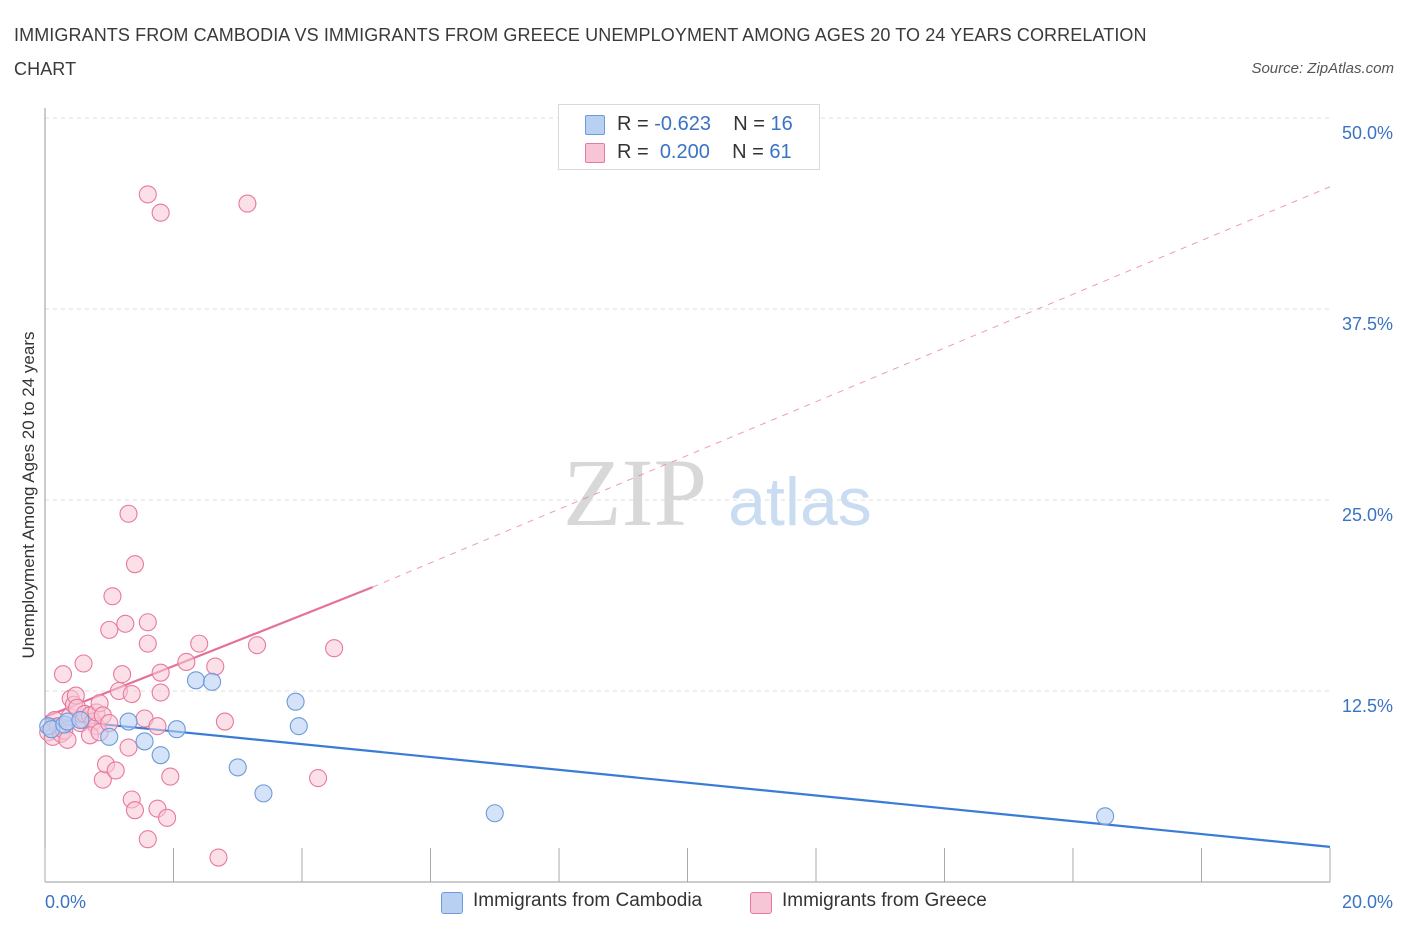 The width and height of the screenshot is (1406, 930). What do you see at coordinates (635, 492) in the screenshot?
I see `watermark-zip: ZIP` at bounding box center [635, 492].